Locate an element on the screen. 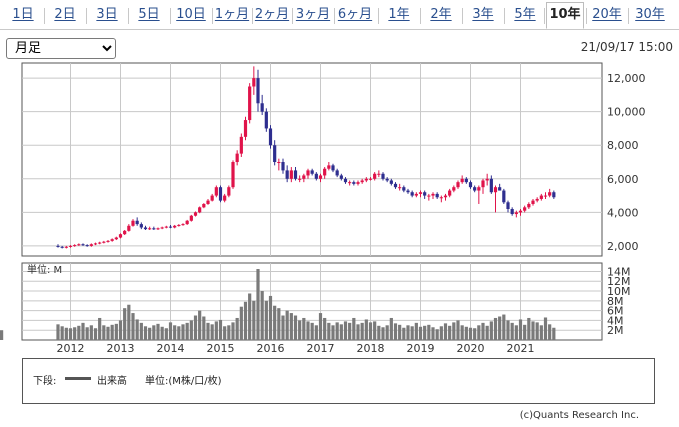 Image resolution: width=679 pixels, height=427 pixels. period-tab: 1年 is located at coordinates (399, 14).